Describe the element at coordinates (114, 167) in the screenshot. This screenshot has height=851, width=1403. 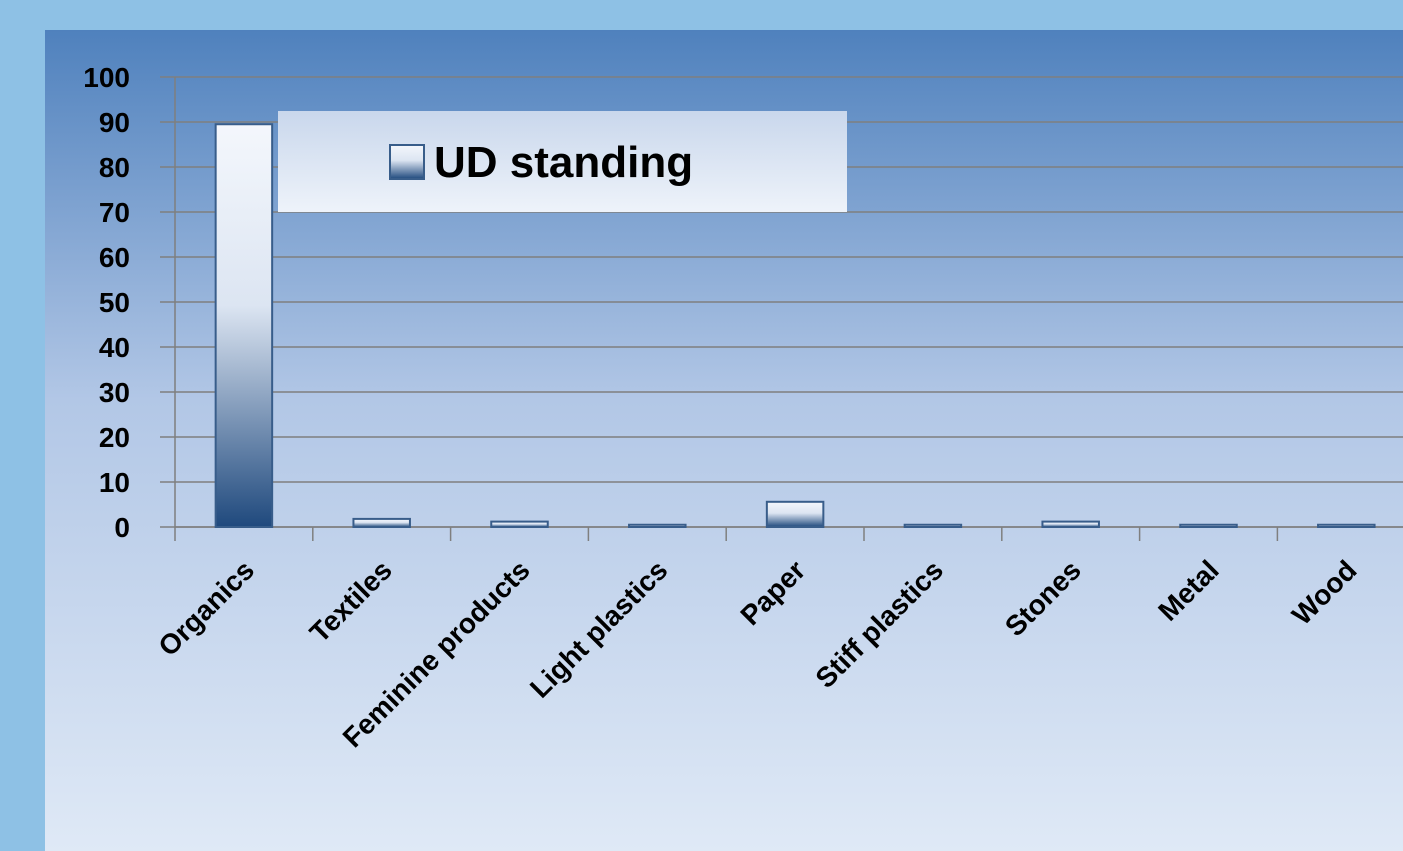
I see `y-tick-label: 80` at that location.